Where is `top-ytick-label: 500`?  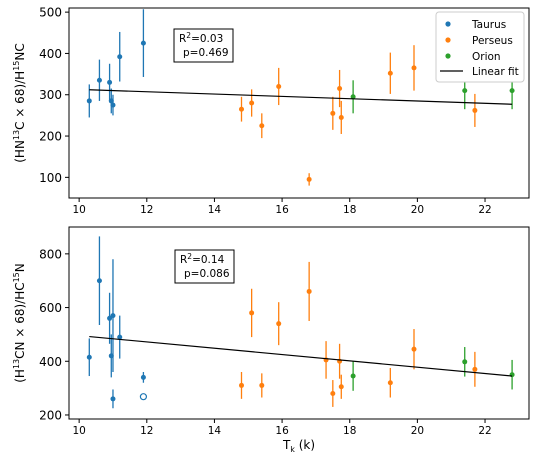 top-ytick-label: 500 is located at coordinates (50, 13).